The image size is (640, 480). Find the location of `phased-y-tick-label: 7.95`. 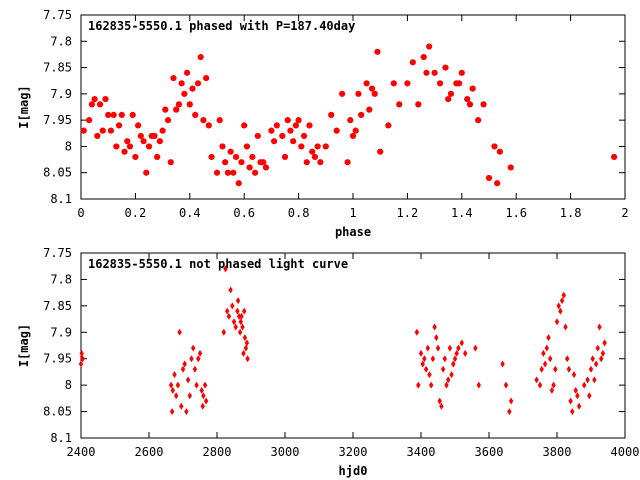

phased-y-tick-label: 7.95 is located at coordinates (57, 120).